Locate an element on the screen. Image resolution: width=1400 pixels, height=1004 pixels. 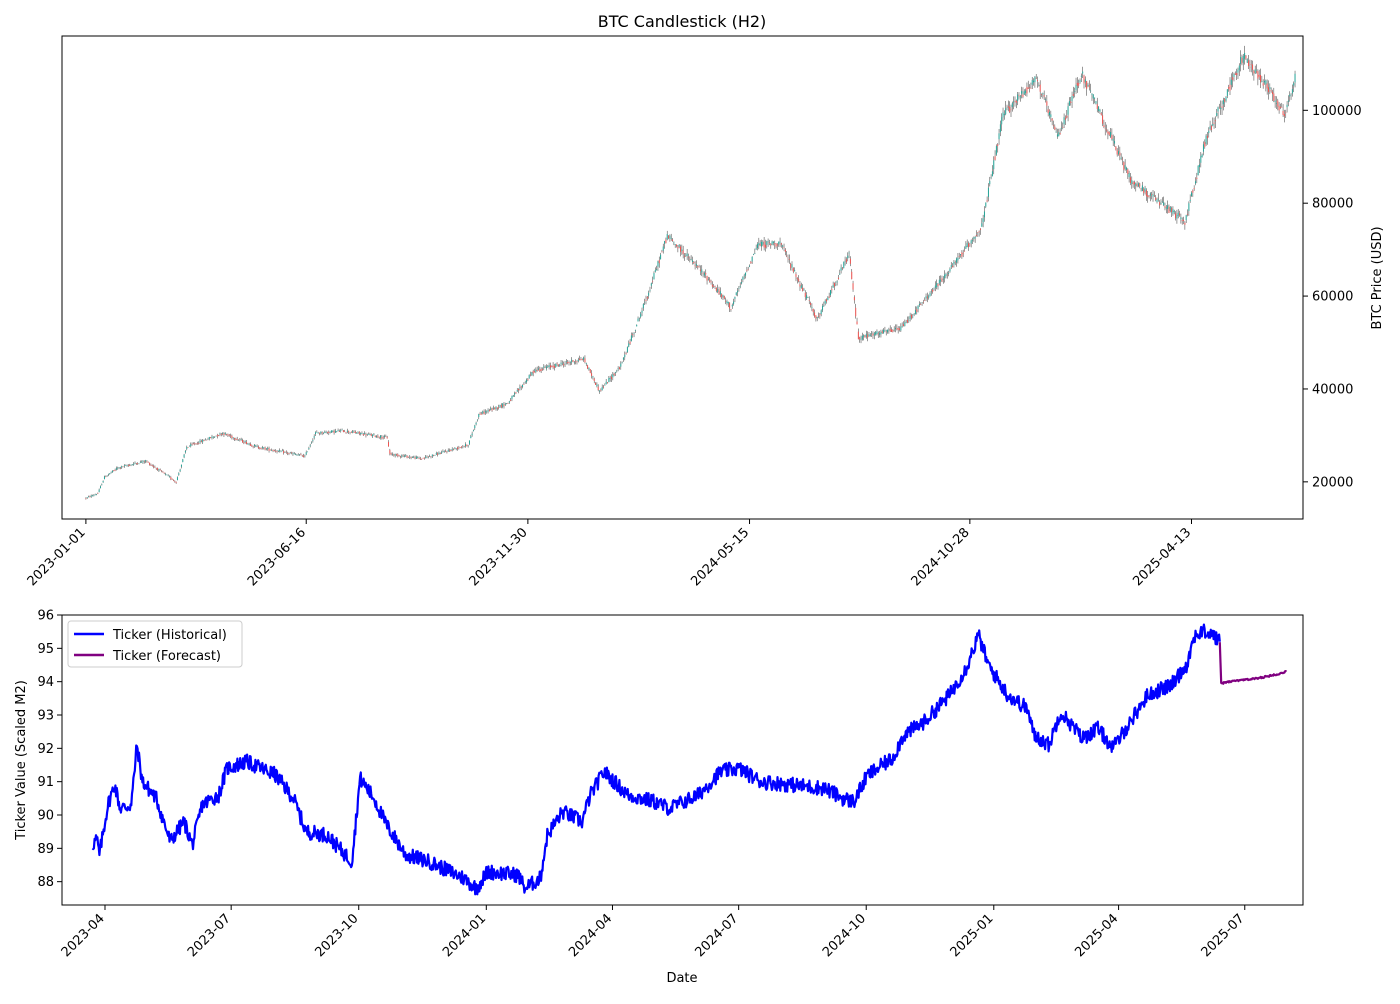
y-tick-label: 89 is located at coordinates (45, 849).